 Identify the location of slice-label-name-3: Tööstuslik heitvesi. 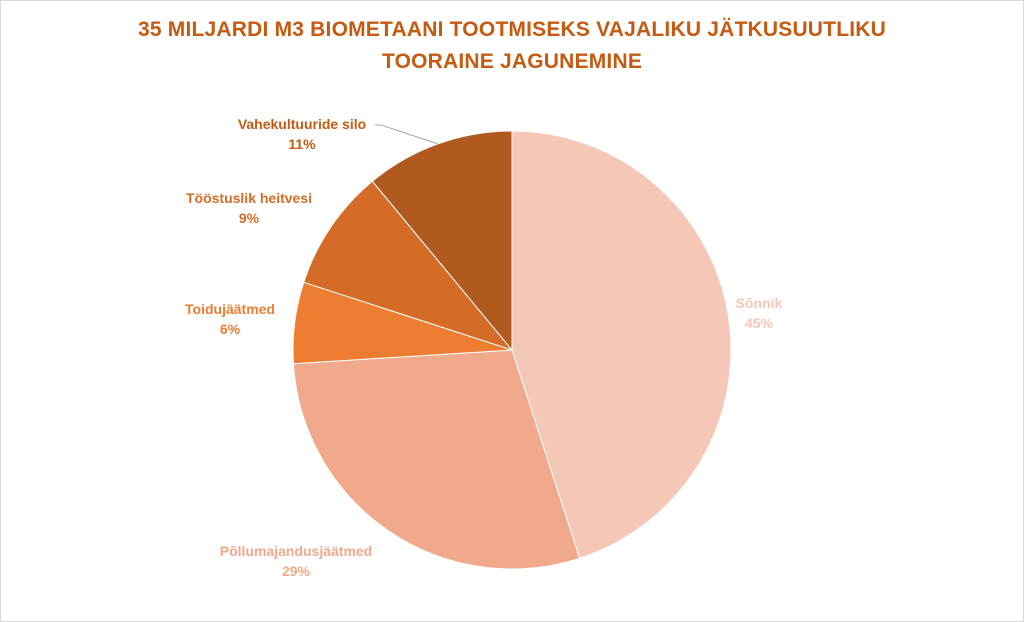
(249, 198).